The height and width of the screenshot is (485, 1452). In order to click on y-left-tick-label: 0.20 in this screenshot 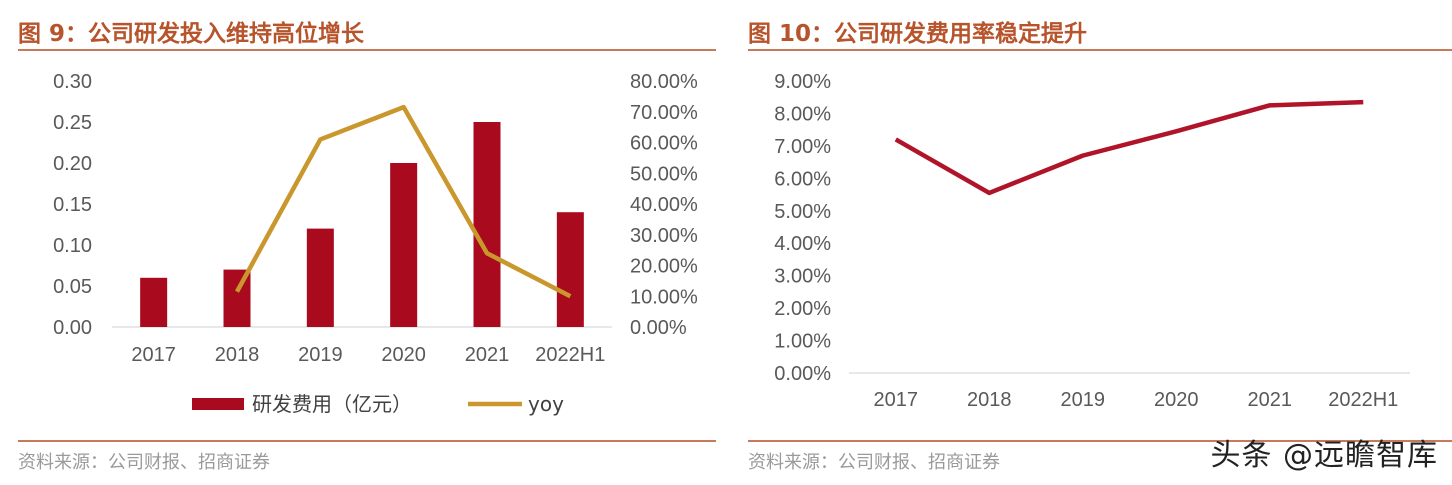, I will do `click(72, 164)`.